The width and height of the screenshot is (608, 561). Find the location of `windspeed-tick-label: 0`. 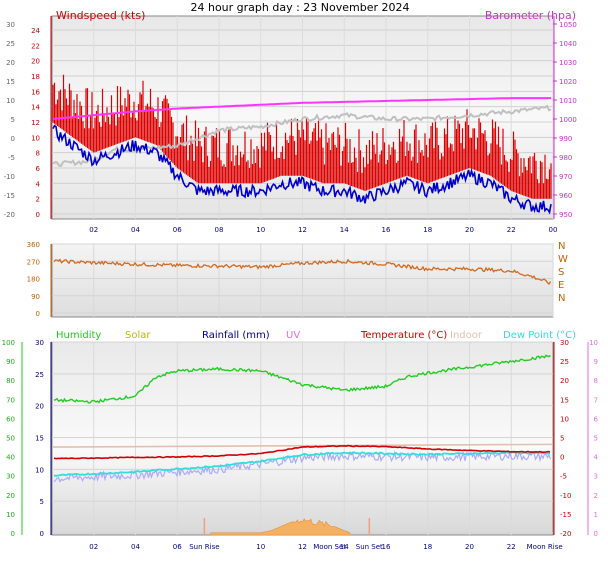

windspeed-tick-label: 0 is located at coordinates (38, 215).